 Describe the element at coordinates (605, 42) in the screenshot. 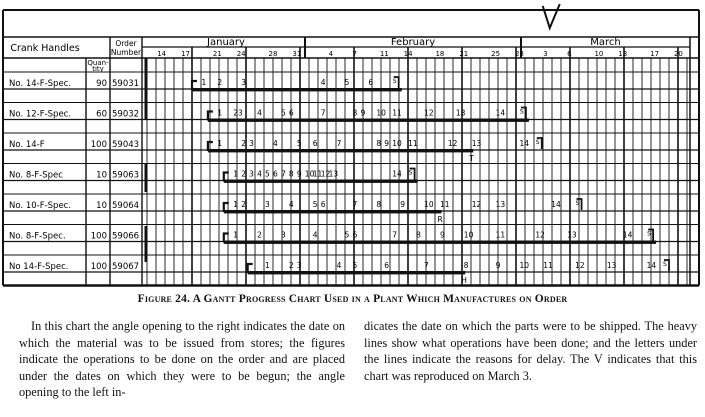

I see `month-label: March` at that location.